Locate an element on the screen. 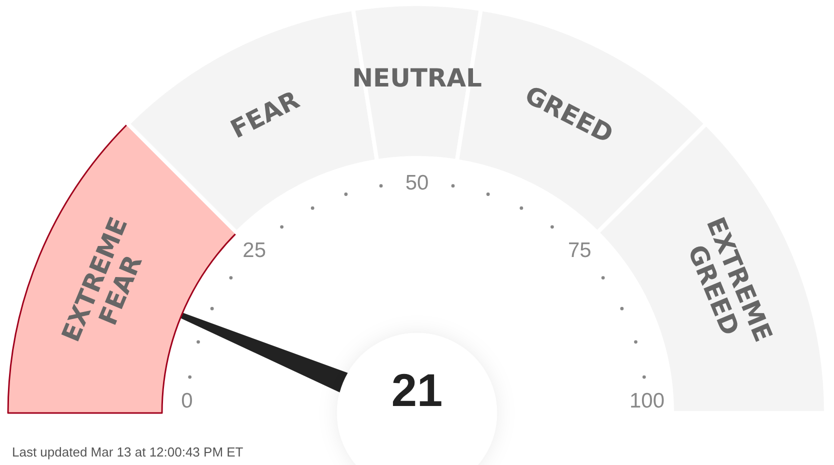 This screenshot has height=465, width=834. text: 0 is located at coordinates (187, 401).